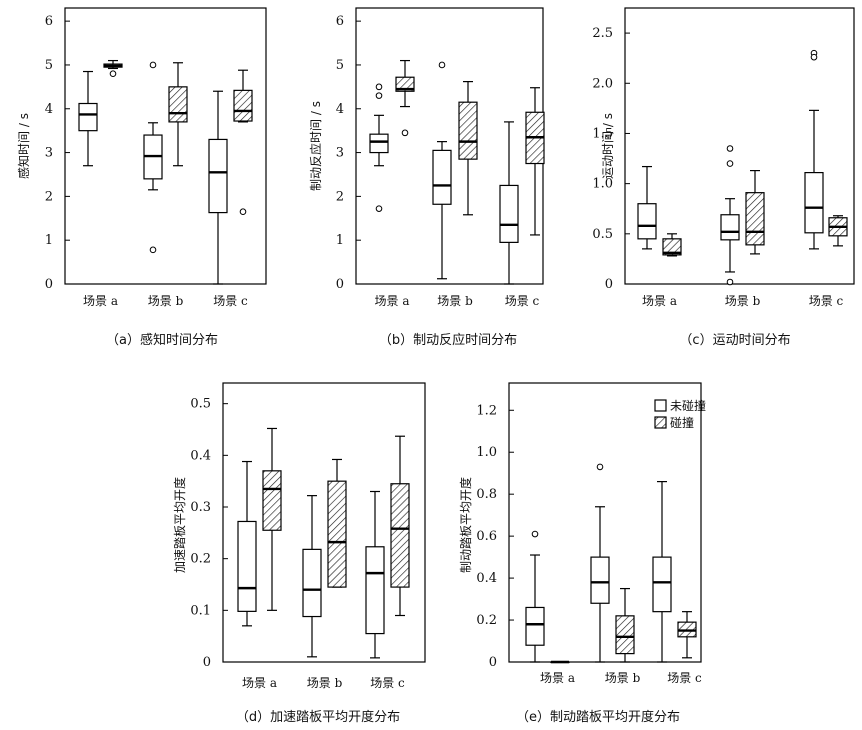  Describe the element at coordinates (688, 405) in the screenshot. I see `legend-label-uncollided: 未碰撞` at that location.